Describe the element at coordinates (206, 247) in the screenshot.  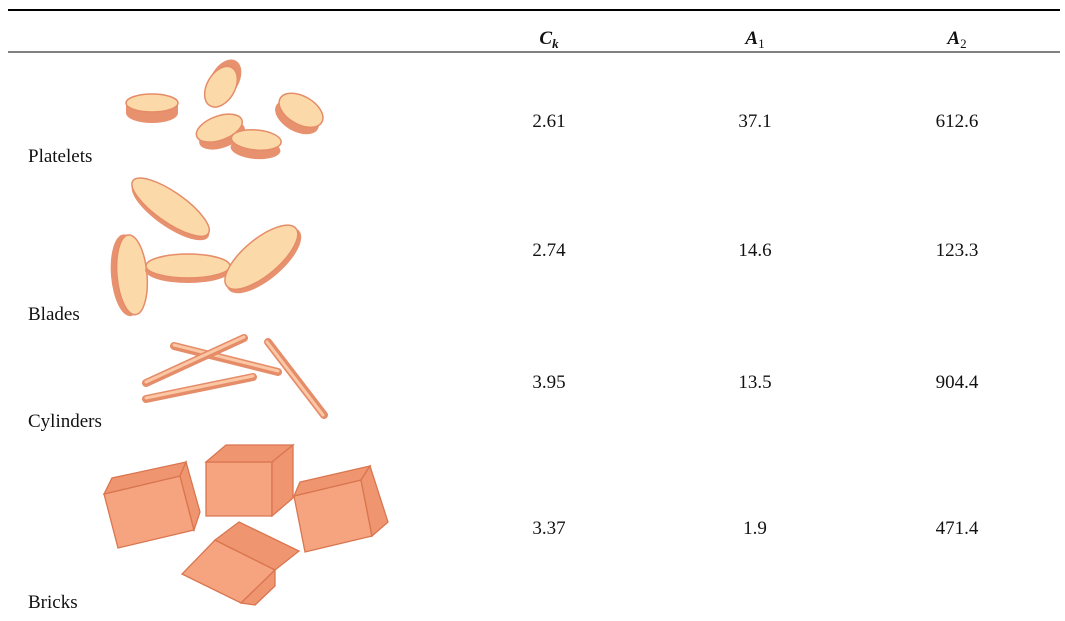
I see `blades-illustration` at that location.